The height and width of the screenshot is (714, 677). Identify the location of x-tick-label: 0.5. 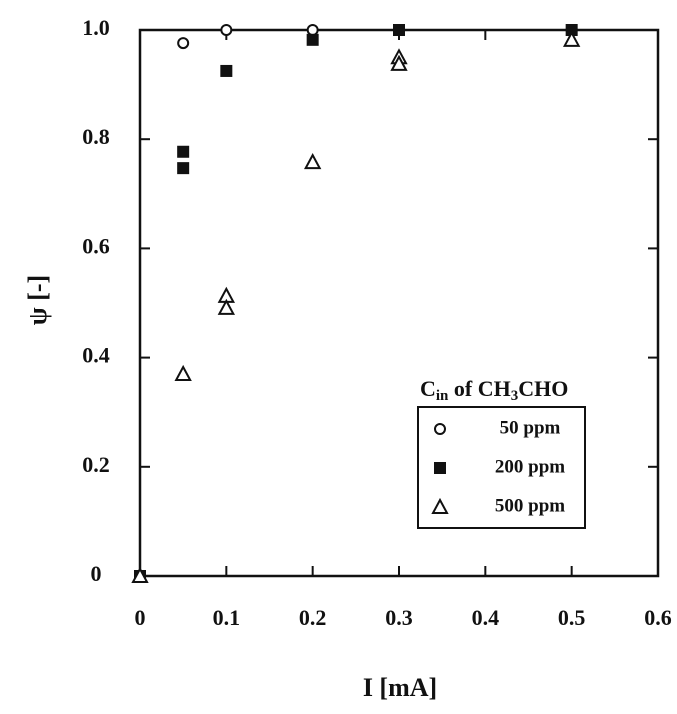
(572, 617).